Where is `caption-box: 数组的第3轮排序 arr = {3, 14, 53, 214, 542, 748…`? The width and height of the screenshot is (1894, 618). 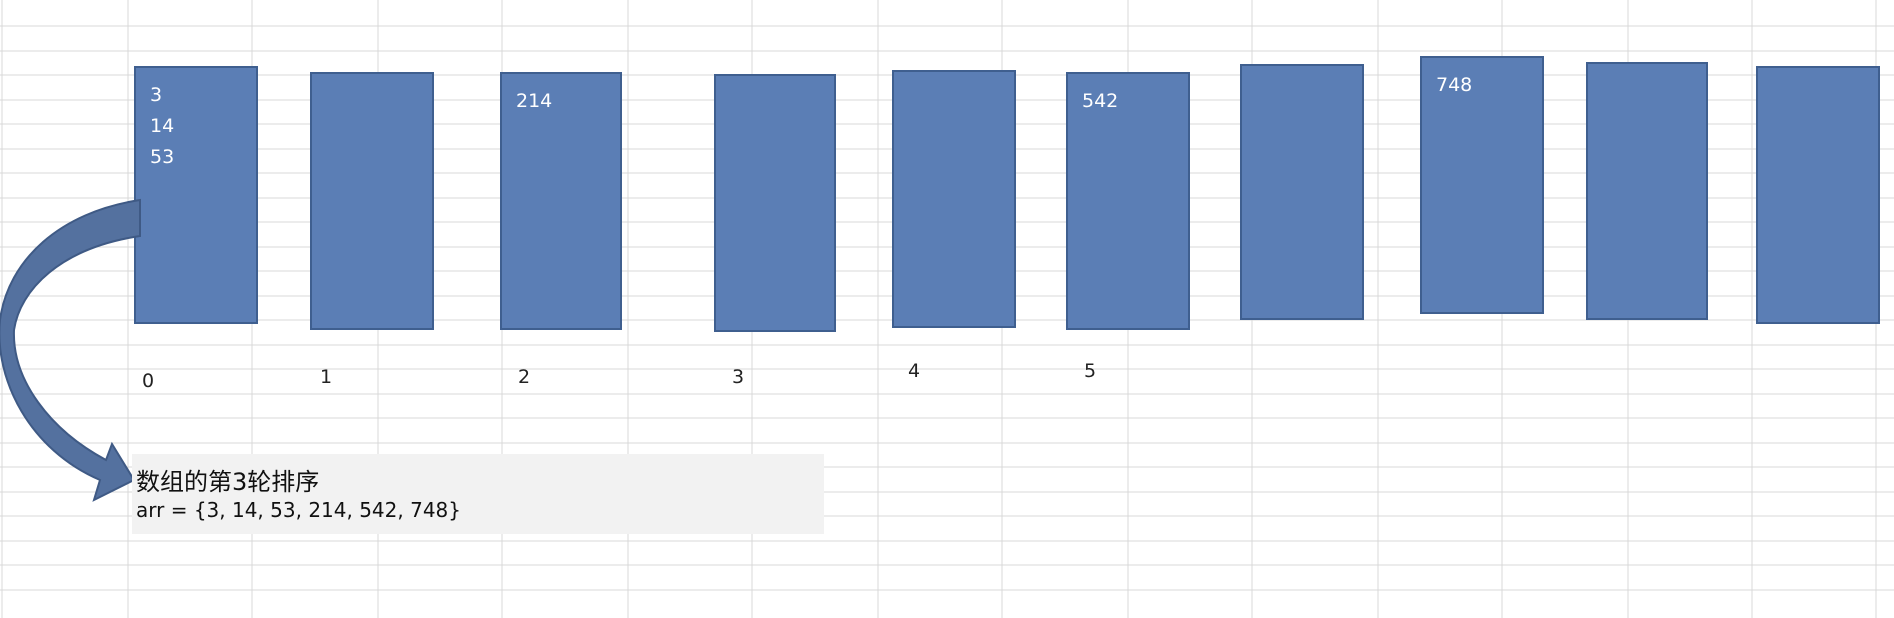
caption-box: 数组的第3轮排序 arr = {3, 14, 53, 214, 542, 748… is located at coordinates (478, 494).